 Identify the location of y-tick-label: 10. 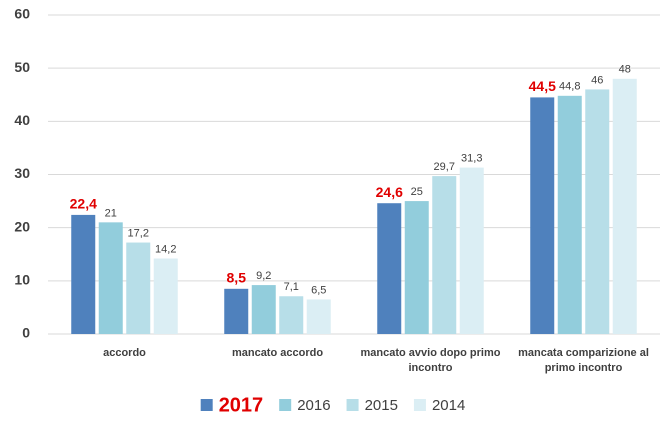
(22, 280).